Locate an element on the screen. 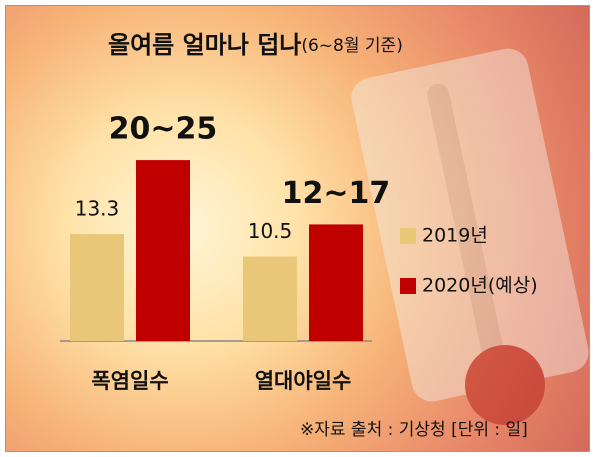  title-main: 올여름 얼마나 덥나 is located at coordinates (204, 45).